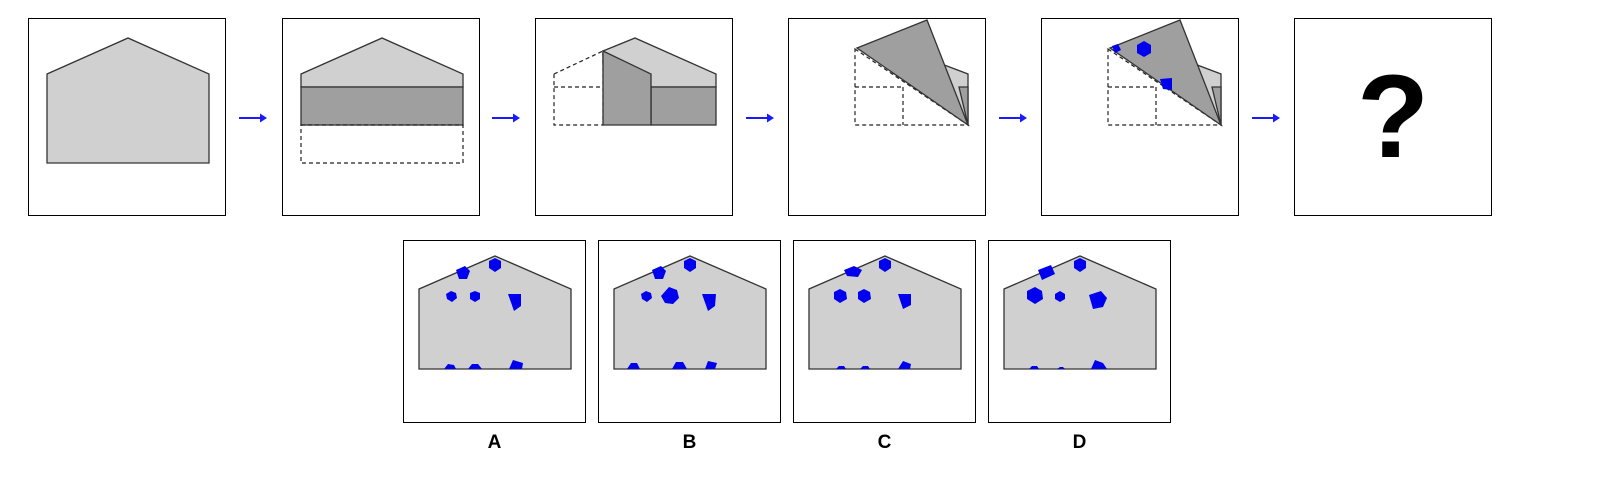  Describe the element at coordinates (627, 87) in the screenshot. I see `folded-flap` at that location.